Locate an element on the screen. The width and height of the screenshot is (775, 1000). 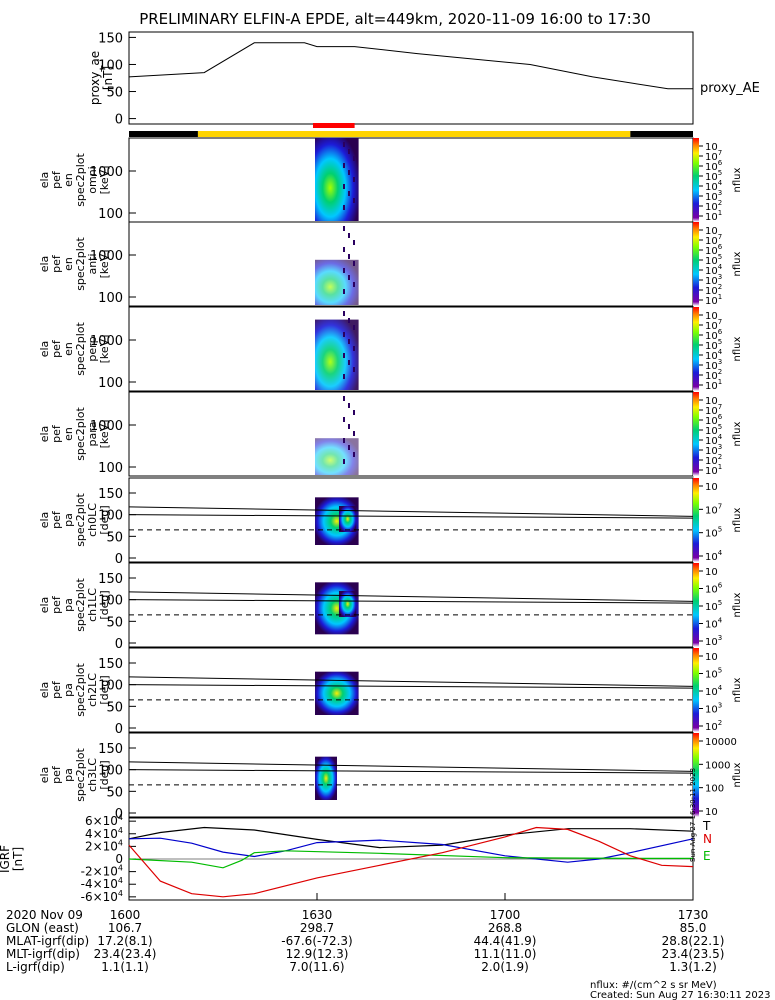
pitch-1-cbar-label: 103 is located at coordinates (713, 641).